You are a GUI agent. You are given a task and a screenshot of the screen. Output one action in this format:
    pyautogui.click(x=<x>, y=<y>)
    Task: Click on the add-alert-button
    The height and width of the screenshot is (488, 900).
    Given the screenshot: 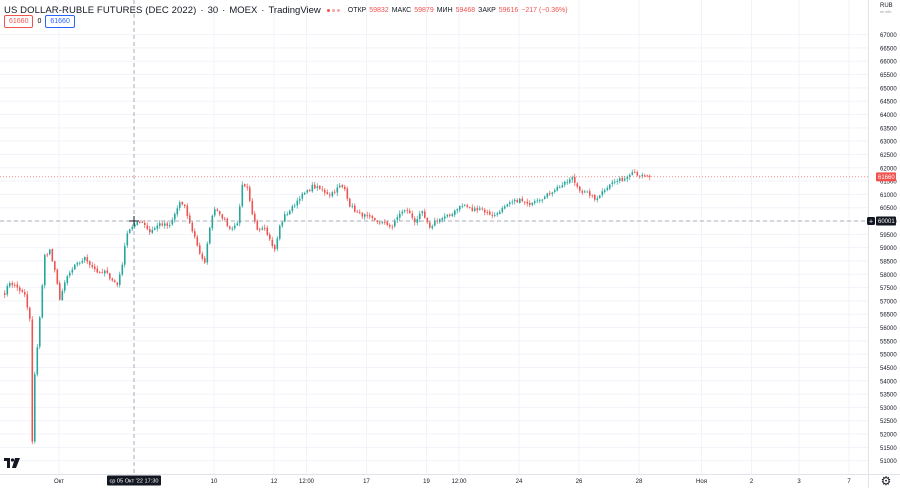 What is the action you would take?
    pyautogui.click(x=871, y=220)
    